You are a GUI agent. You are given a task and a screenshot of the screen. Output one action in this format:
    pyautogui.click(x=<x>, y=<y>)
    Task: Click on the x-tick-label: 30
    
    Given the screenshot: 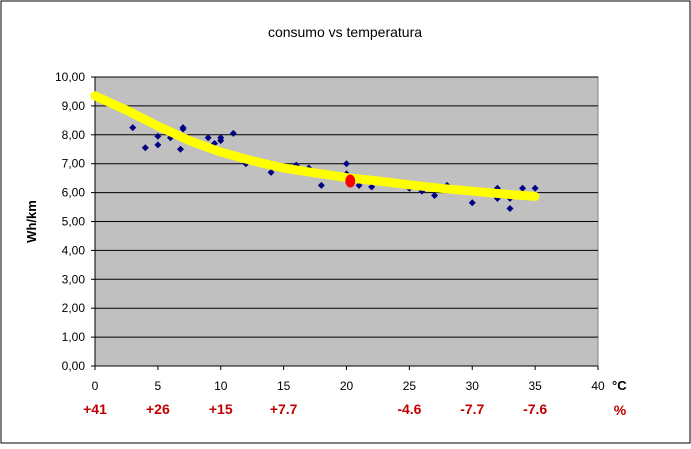 What is the action you would take?
    pyautogui.click(x=473, y=386)
    